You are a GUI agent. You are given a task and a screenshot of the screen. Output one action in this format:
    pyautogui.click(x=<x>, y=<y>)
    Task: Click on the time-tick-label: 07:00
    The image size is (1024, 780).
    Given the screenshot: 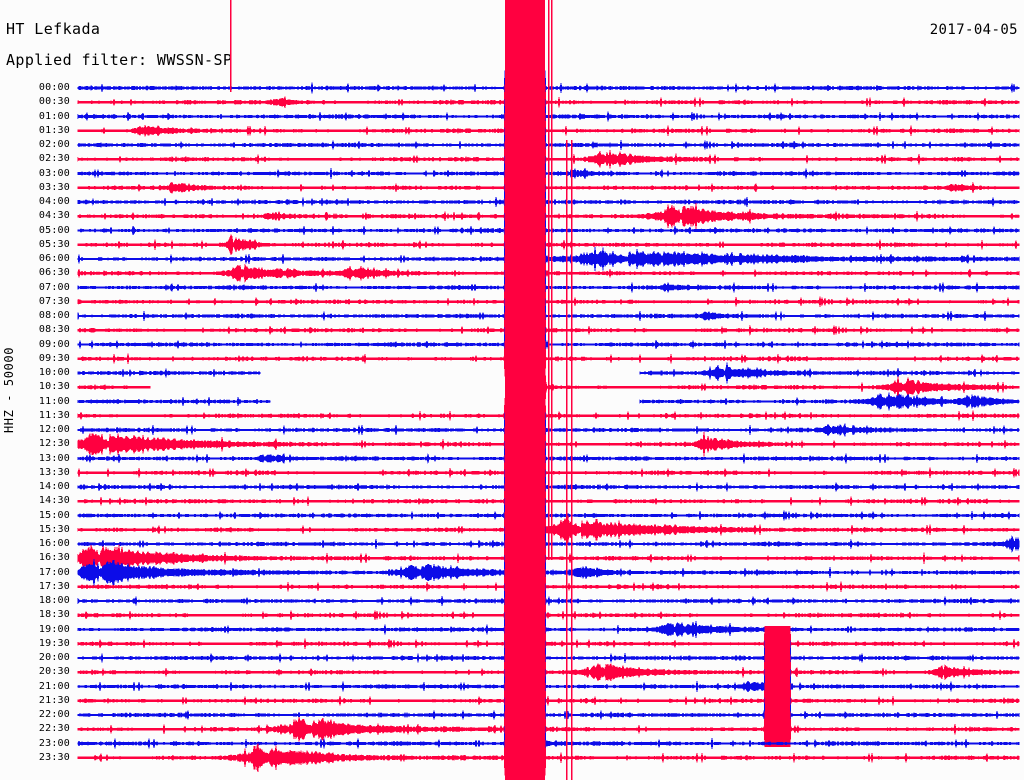 What is the action you would take?
    pyautogui.click(x=54, y=287)
    